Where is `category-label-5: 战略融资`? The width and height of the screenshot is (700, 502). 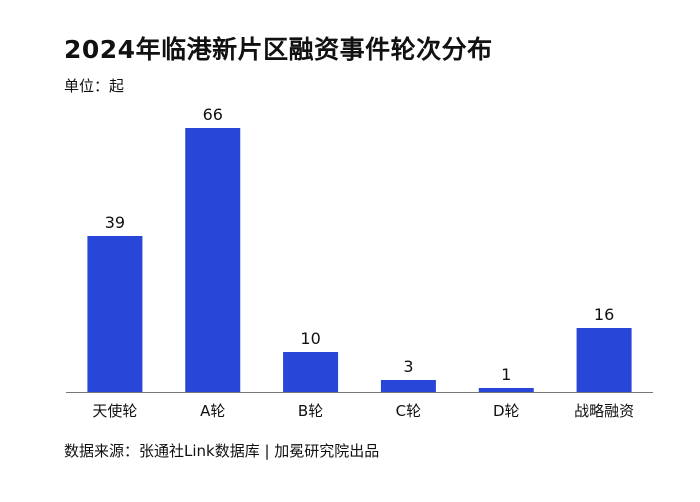 category-label-5: 战略融资 is located at coordinates (604, 411).